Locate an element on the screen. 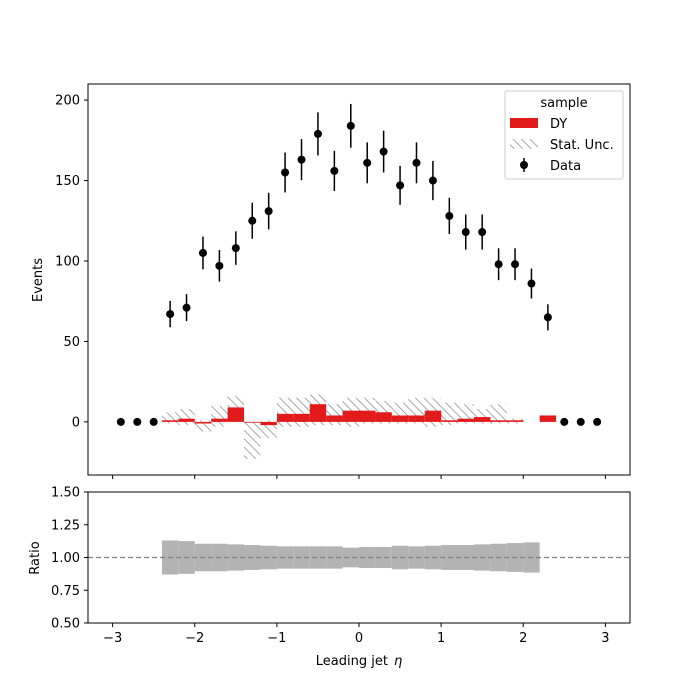 This screenshot has height=700, width=700. legend: sample DY Stat. Unc. Data is located at coordinates (564, 135).